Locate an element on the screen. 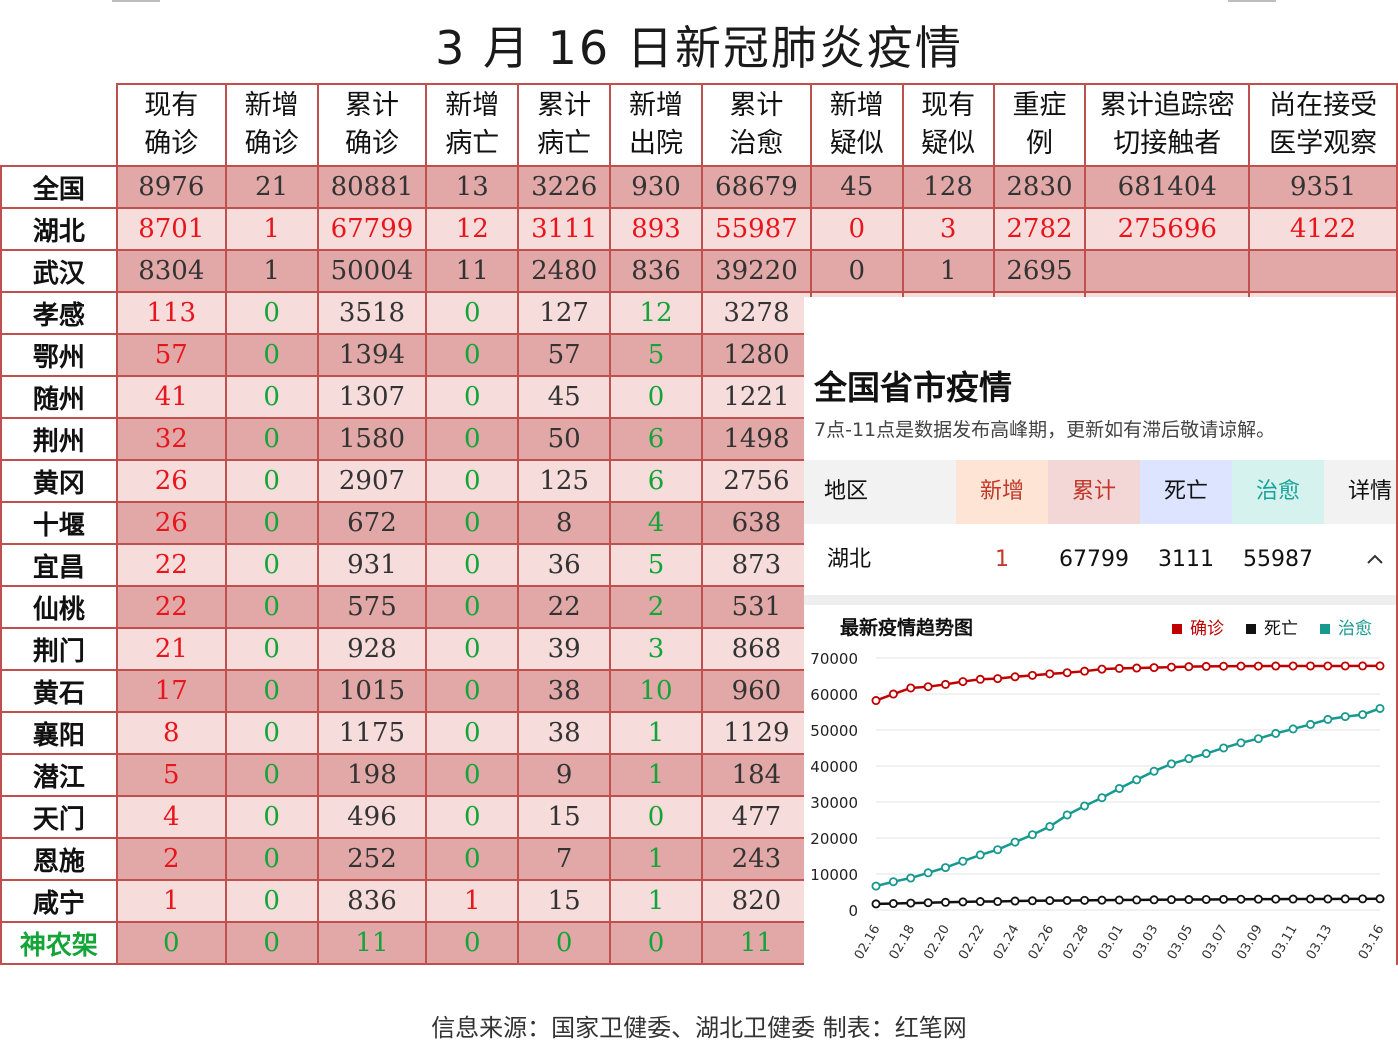 The image size is (1398, 1047). table-cell: 67799 is located at coordinates (372, 229).